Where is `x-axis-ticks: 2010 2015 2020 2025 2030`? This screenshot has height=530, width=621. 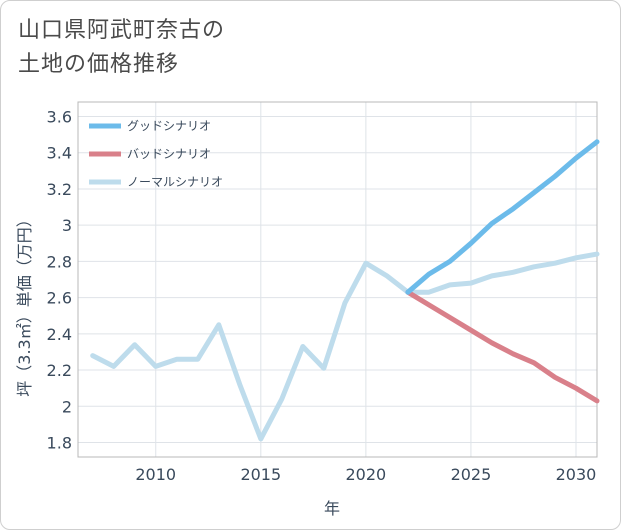 x-axis-ticks: 2010 2015 2020 2025 2030 is located at coordinates (365, 474).